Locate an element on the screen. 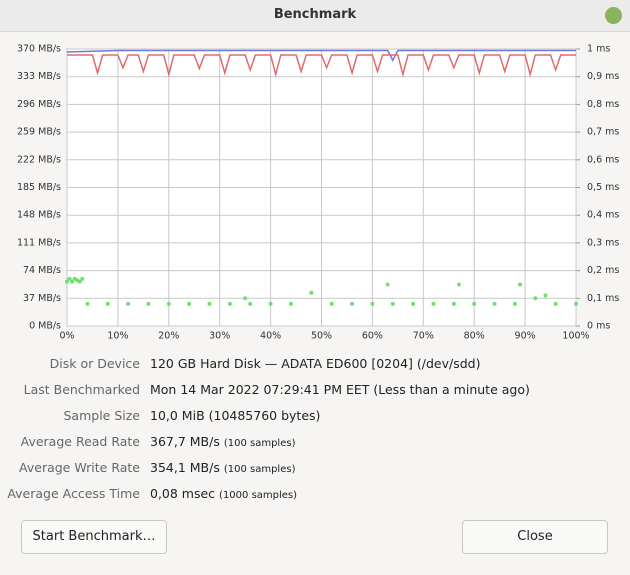 The width and height of the screenshot is (630, 575). detail-value: 0,08 msec is located at coordinates (183, 493).